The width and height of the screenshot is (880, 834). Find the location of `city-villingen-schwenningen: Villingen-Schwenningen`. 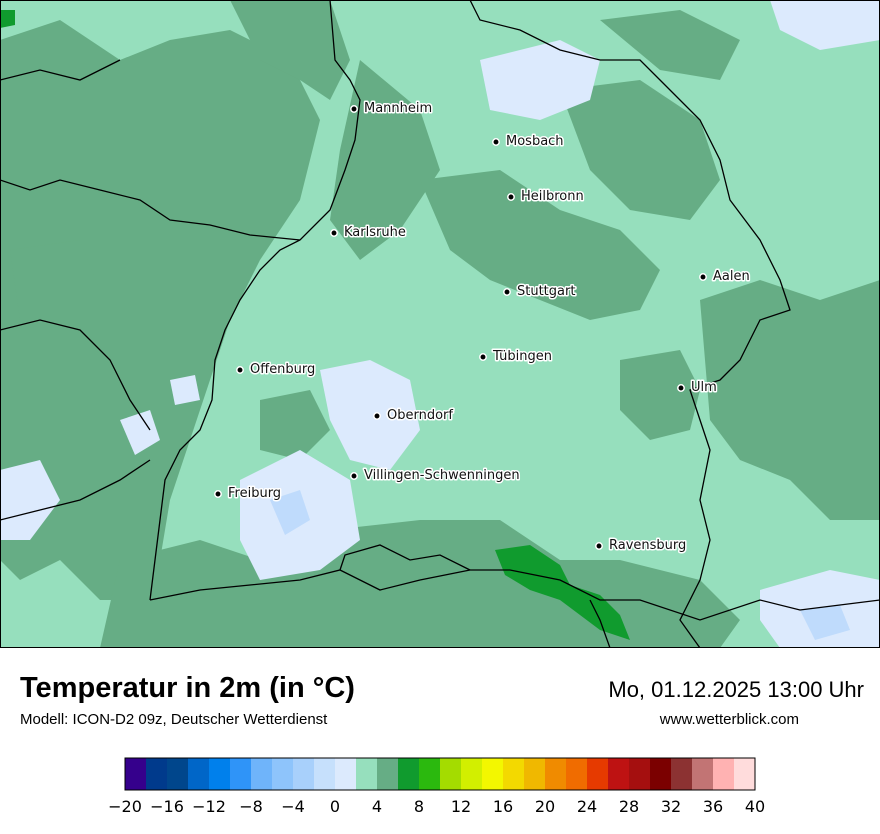

city-villingen-schwenningen: Villingen-Schwenningen is located at coordinates (435, 476).